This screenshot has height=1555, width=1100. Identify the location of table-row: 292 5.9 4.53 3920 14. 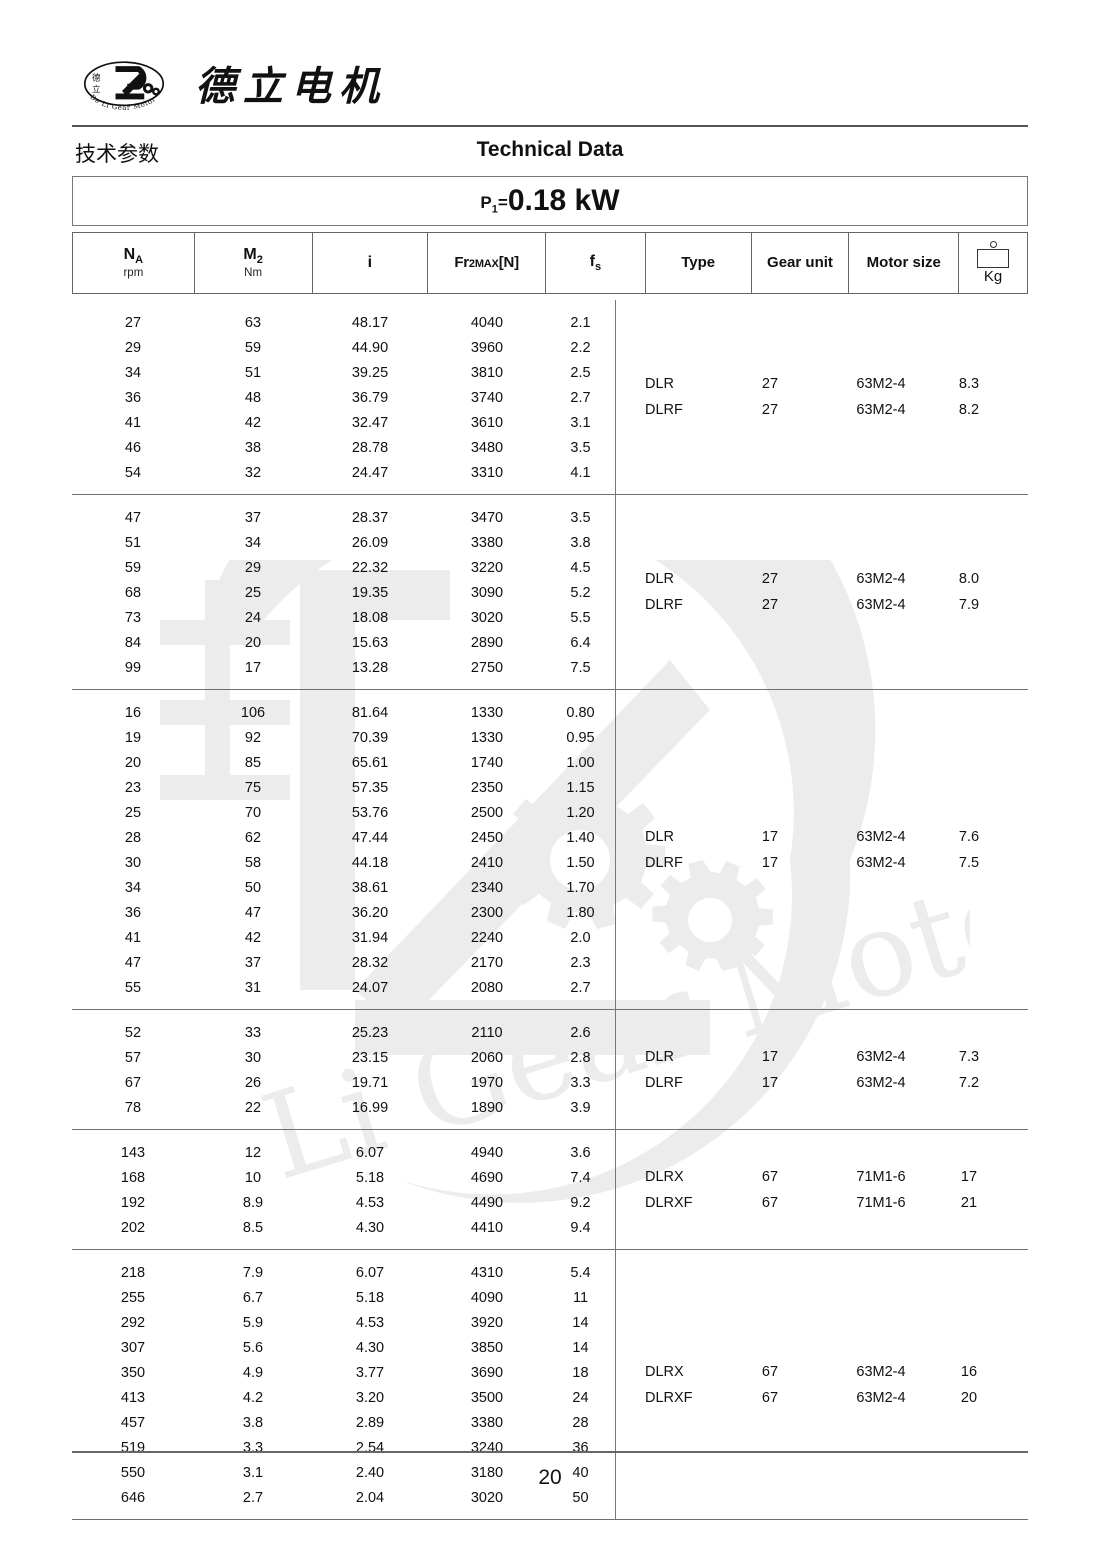
(343, 1322).